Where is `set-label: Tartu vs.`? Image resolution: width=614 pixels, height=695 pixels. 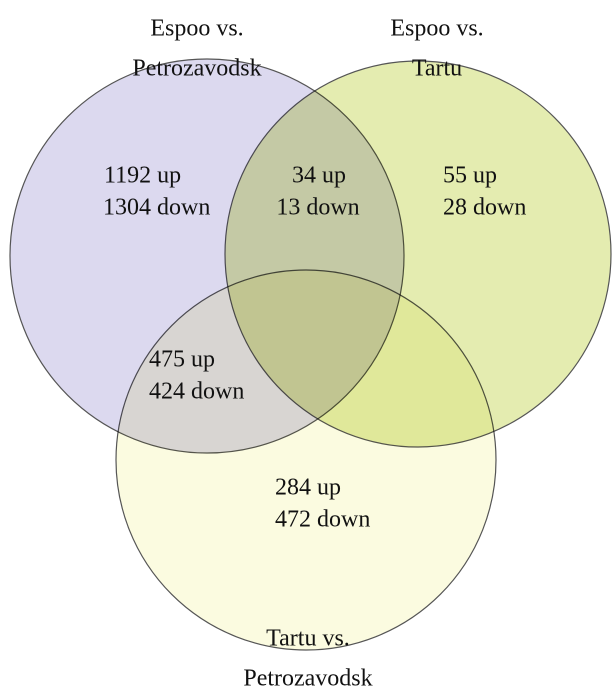
set-label: Tartu vs. is located at coordinates (308, 639).